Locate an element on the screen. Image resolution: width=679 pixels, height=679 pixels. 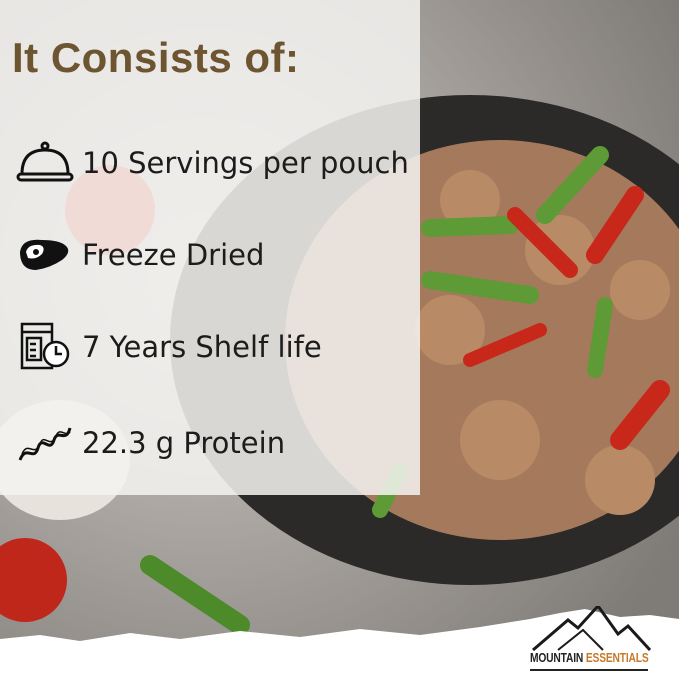
logo-underline is located at coordinates (589, 670).